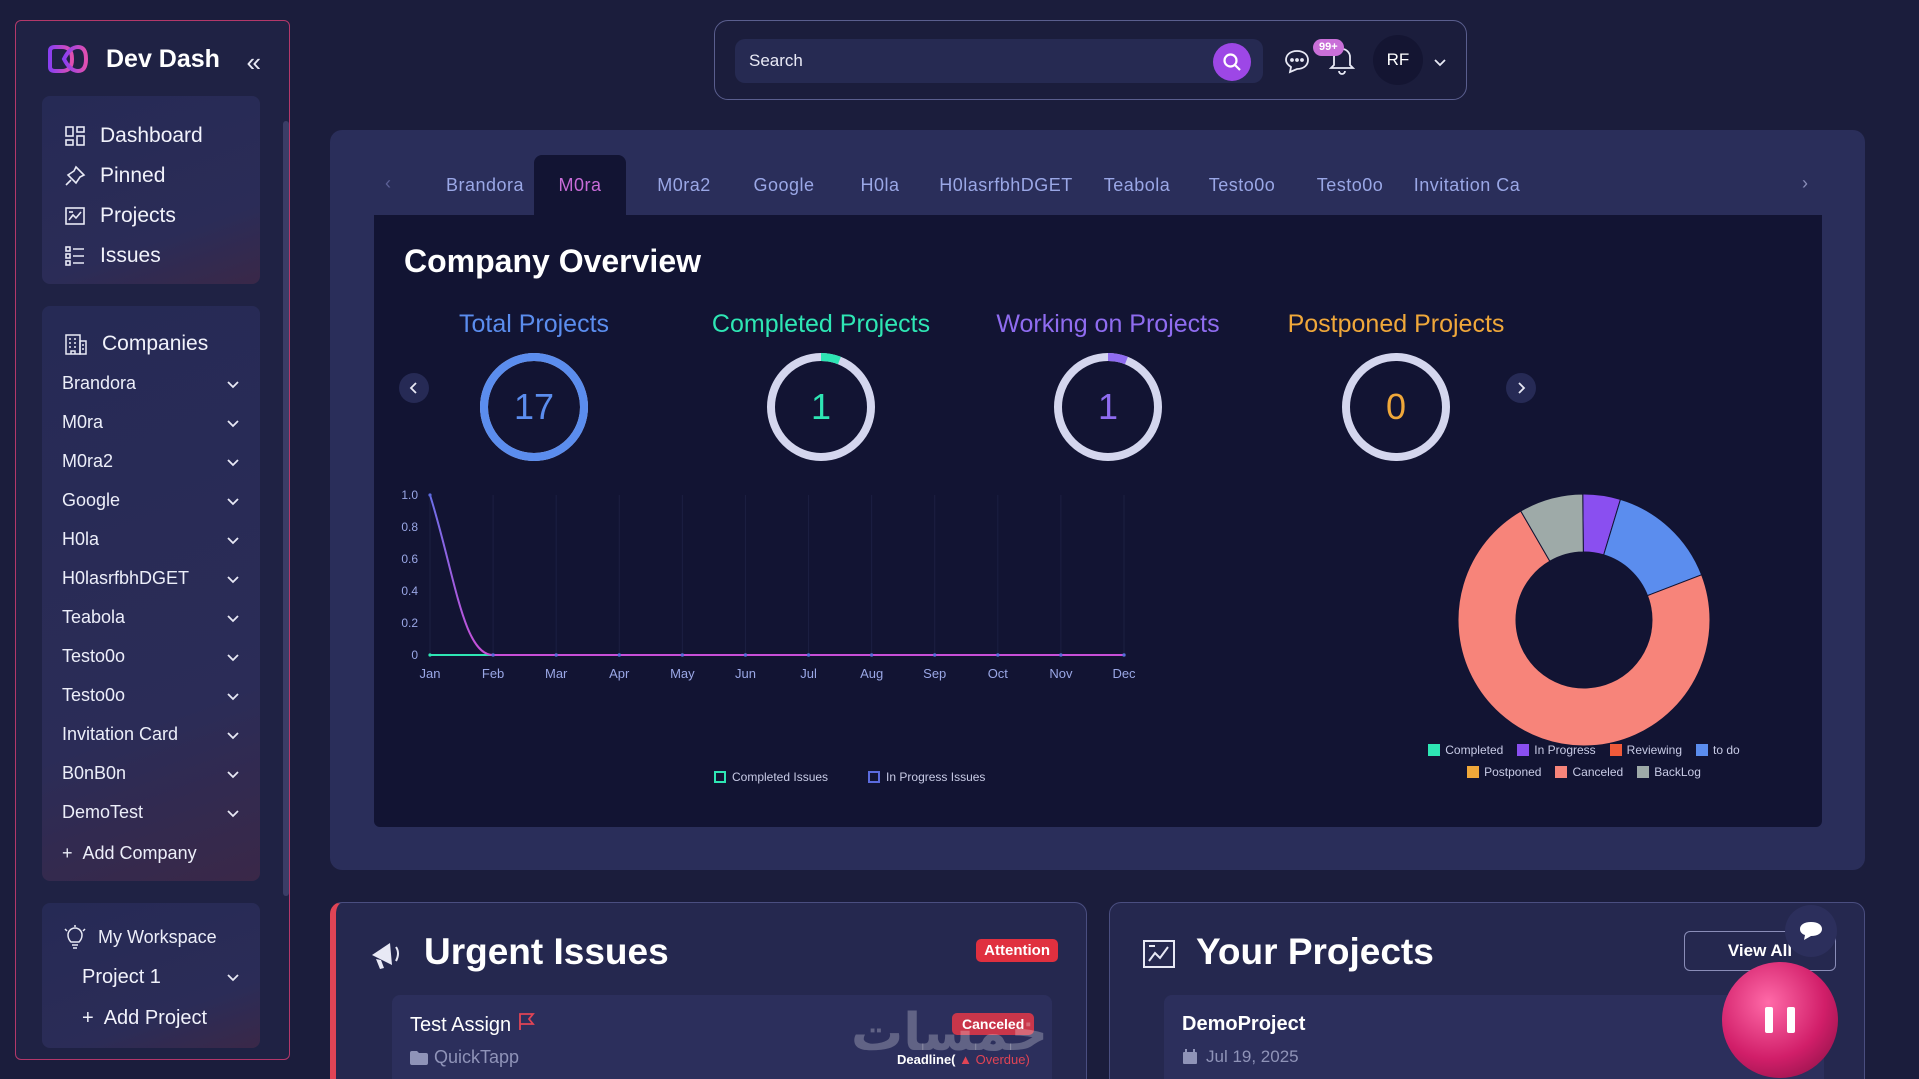  What do you see at coordinates (151, 383) in the screenshot?
I see `company-item: Brandora` at bounding box center [151, 383].